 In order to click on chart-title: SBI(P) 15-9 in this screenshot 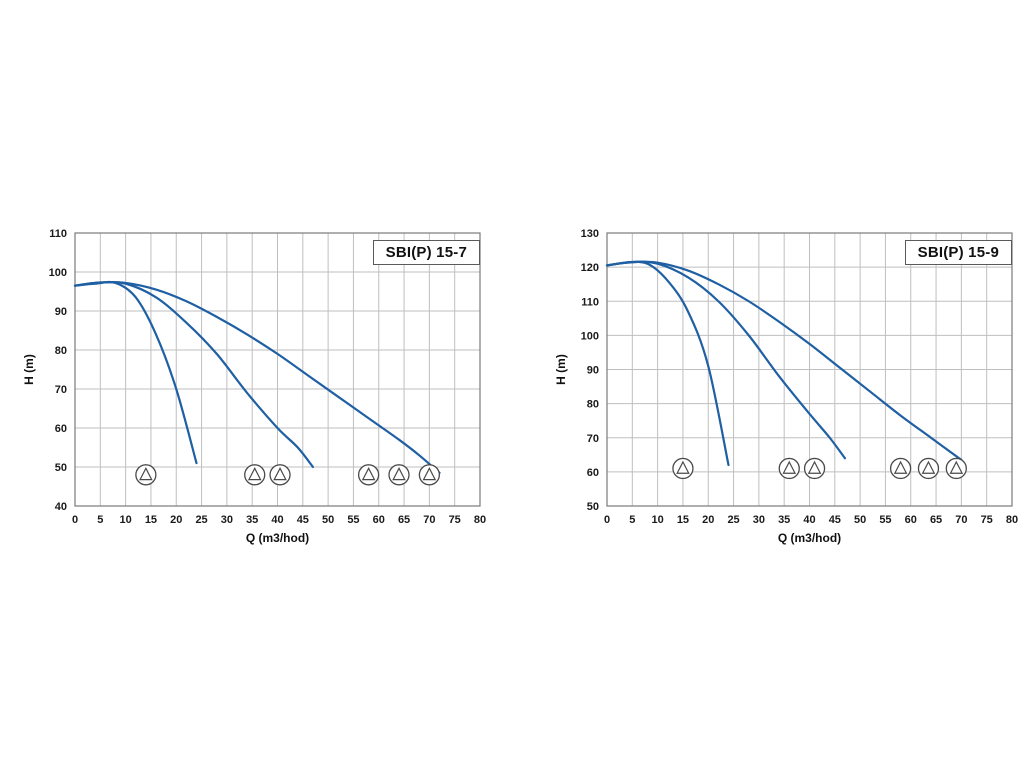, I will do `click(958, 252)`.